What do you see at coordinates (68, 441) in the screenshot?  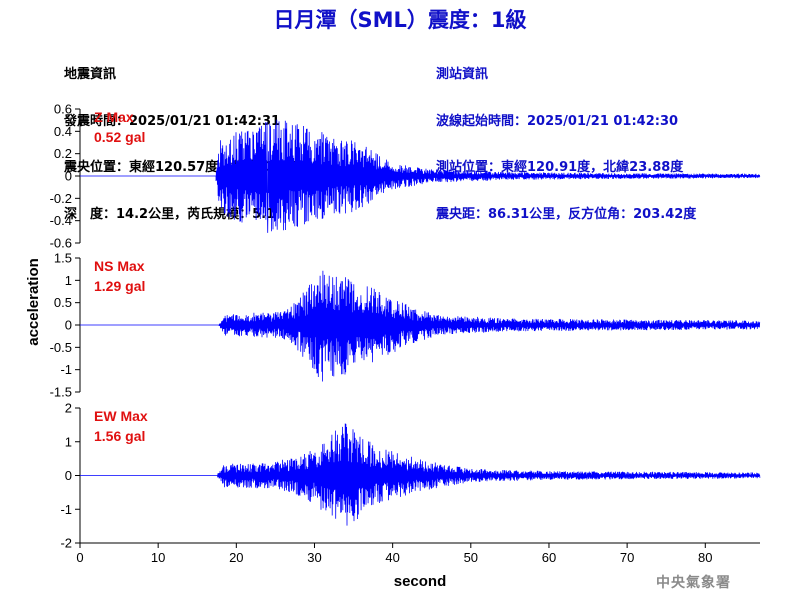 I see `ew-y-tick-label: 1` at bounding box center [68, 441].